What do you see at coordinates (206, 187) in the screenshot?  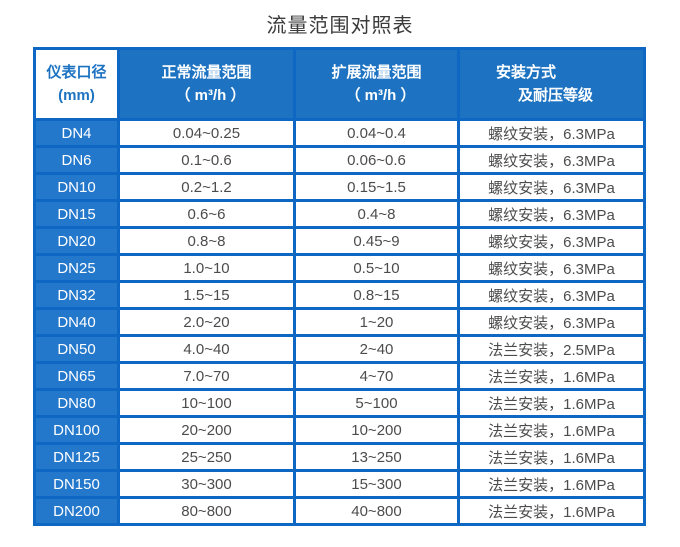 I see `normal-flow-cell: 0.2~1.2` at bounding box center [206, 187].